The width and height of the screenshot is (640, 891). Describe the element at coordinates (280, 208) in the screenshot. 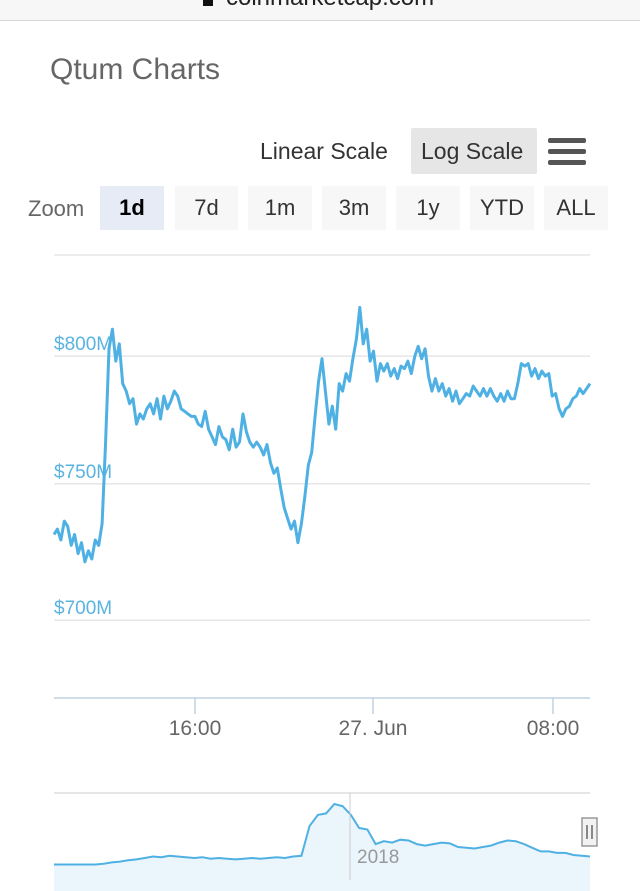

I see `range-button-1m: 1m` at that location.